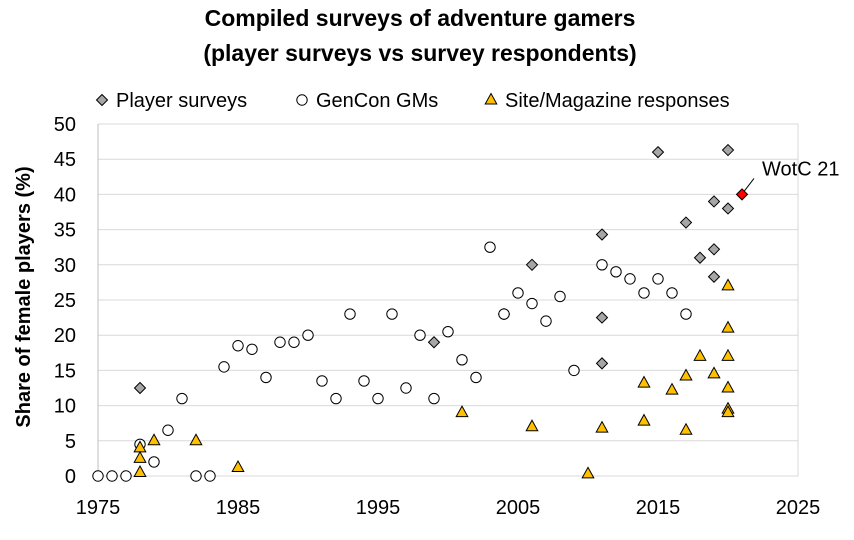  What do you see at coordinates (518, 508) in the screenshot?
I see `x-tick-label: 2005` at bounding box center [518, 508].